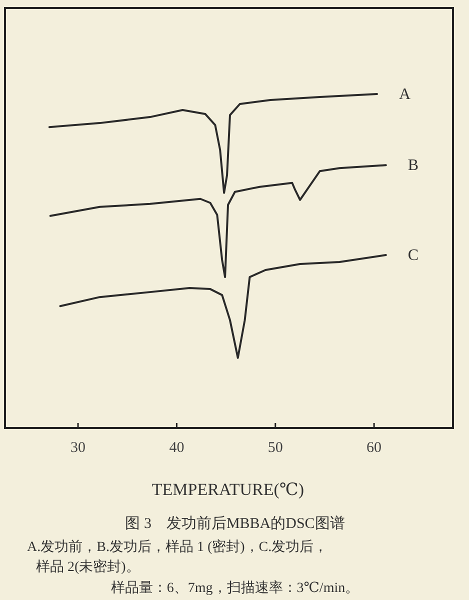  I want to click on text: 图 3 发功前后MBBA的DSC图谱, so click(235, 523).